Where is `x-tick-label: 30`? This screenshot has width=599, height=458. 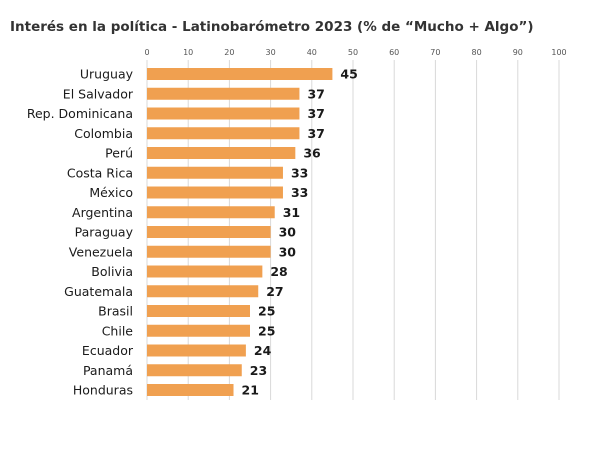
x-tick-label: 30 is located at coordinates (271, 52).